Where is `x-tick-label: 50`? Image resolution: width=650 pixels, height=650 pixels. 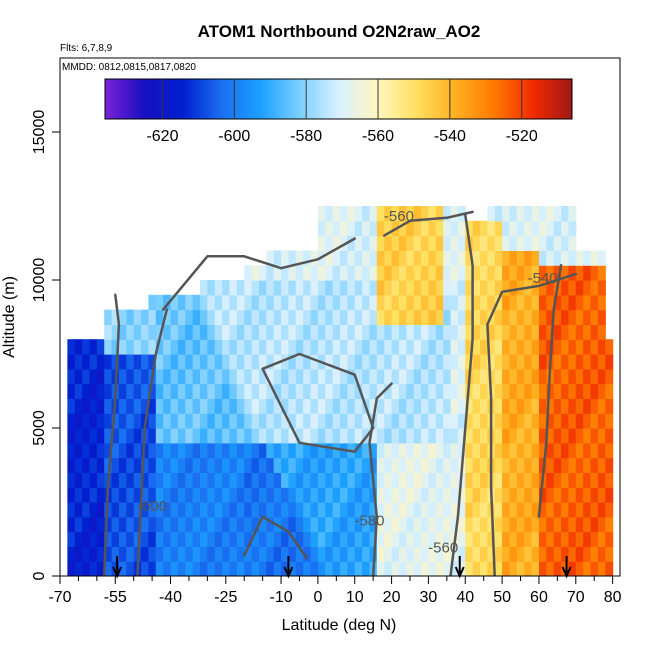 x-tick-label: 50 is located at coordinates (502, 597).